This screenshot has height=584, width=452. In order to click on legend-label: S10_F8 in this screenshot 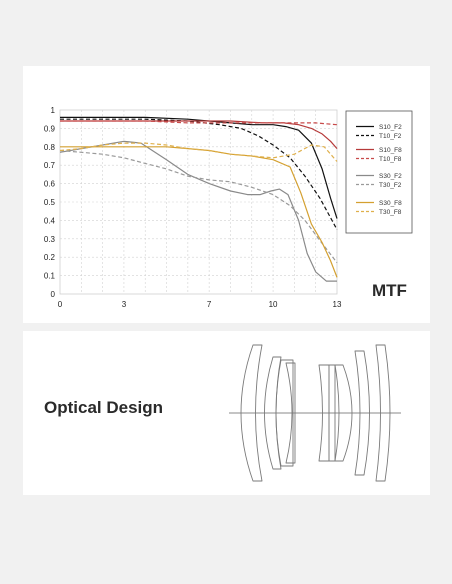, I will do `click(390, 150)`.